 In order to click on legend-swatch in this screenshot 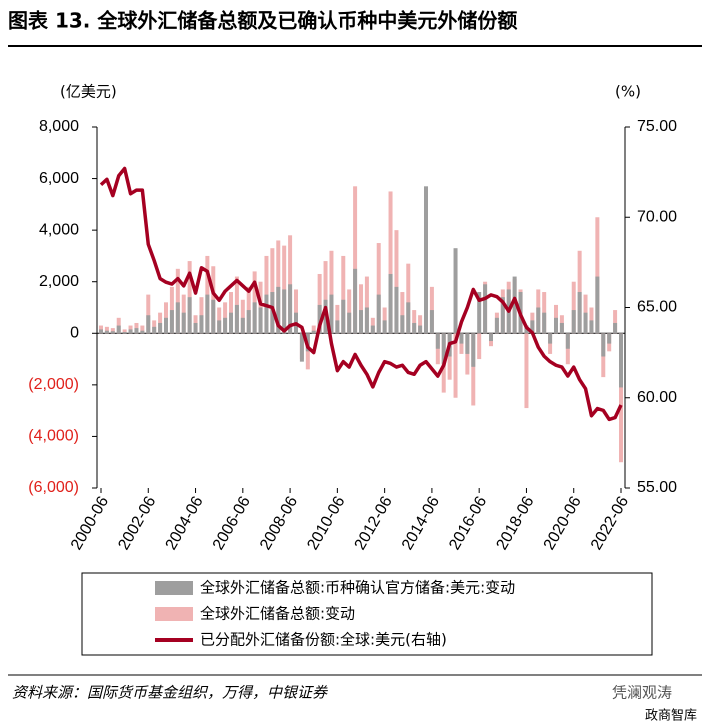, I will do `click(174, 614)`.